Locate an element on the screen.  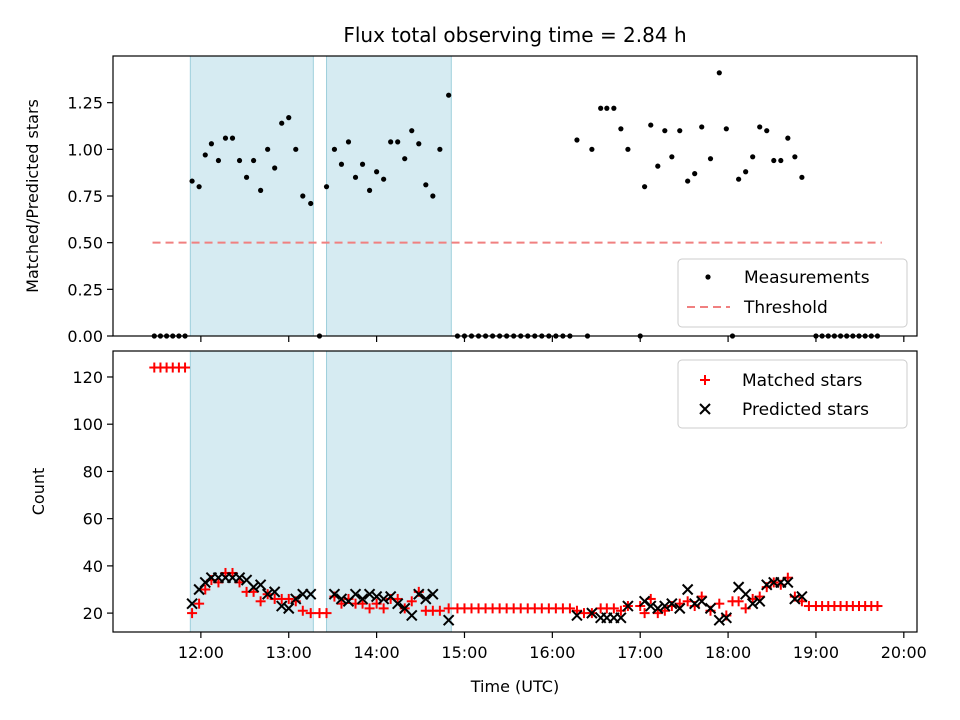
bottom-y-ticks: 20 40 60 80 100 120 is located at coordinates (92, 495).